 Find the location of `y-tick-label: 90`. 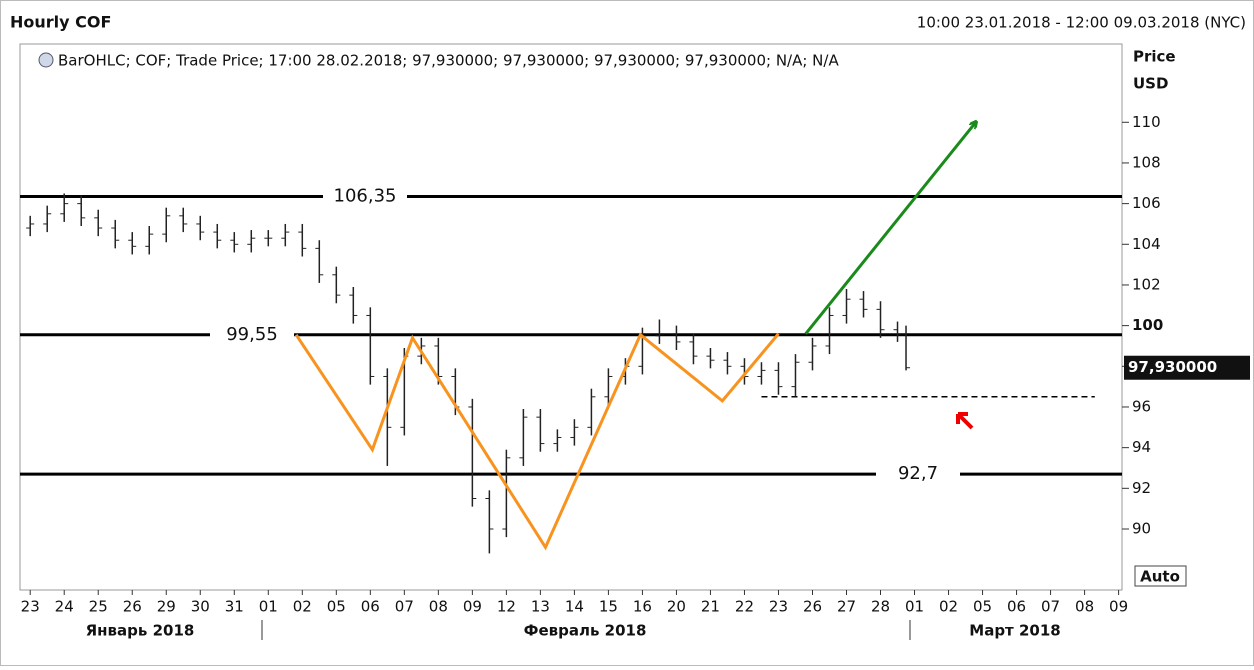

y-tick-label: 90 is located at coordinates (1141, 528).